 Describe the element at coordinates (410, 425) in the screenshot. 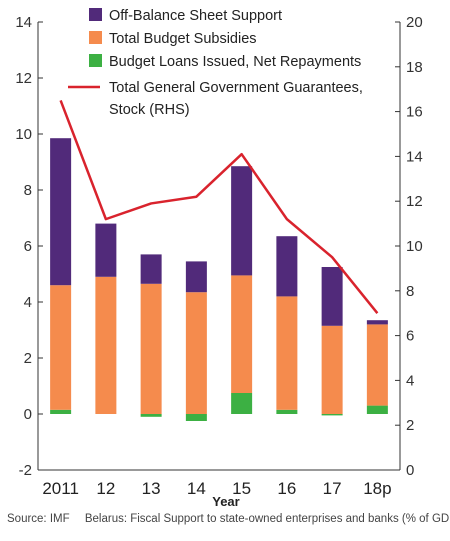

I see `right-tick-label: 2` at that location.